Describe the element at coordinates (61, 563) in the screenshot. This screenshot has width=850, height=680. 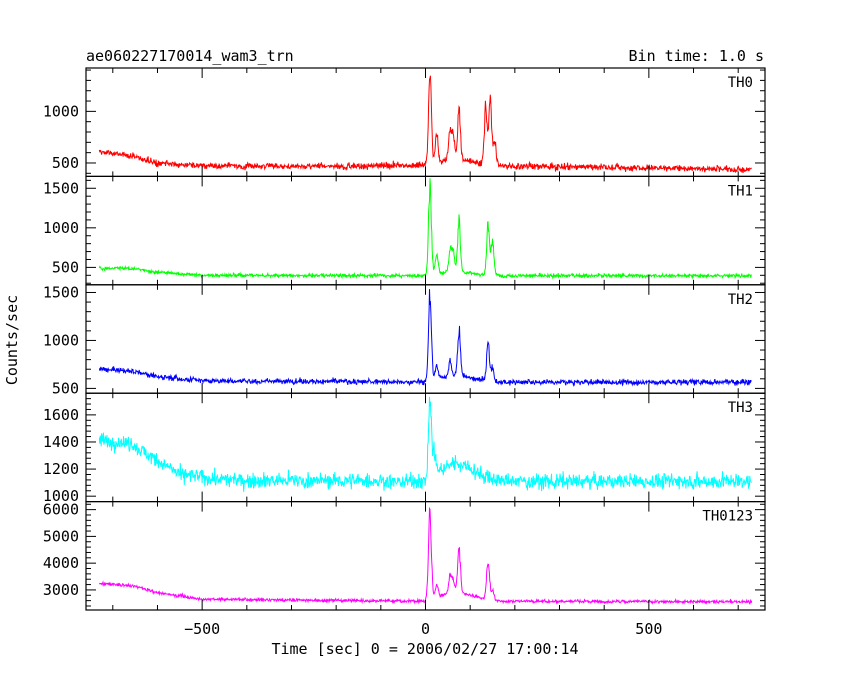
I see `y-tick-label: 4000` at that location.